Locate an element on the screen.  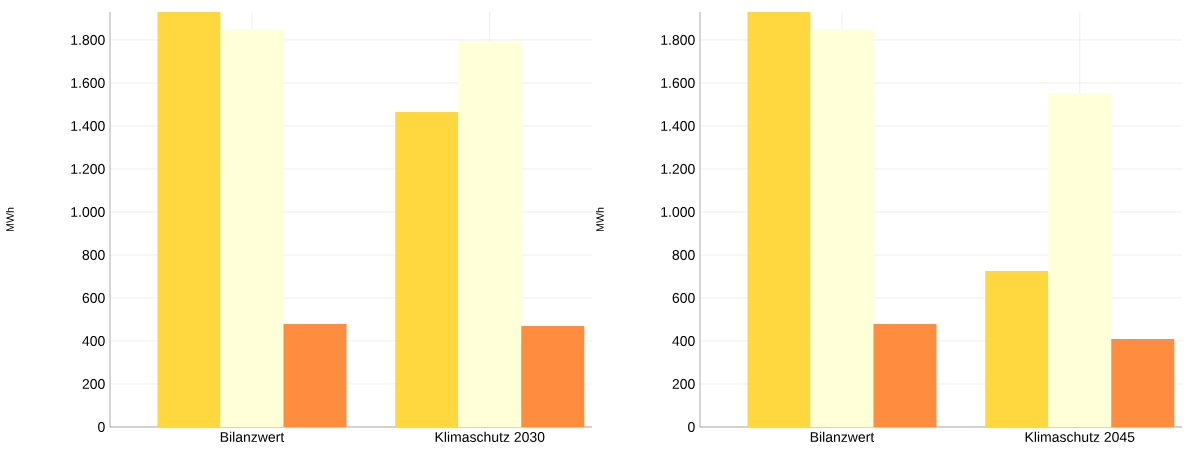
x-tick-label: Klimaschutz 2045 is located at coordinates (1080, 436).